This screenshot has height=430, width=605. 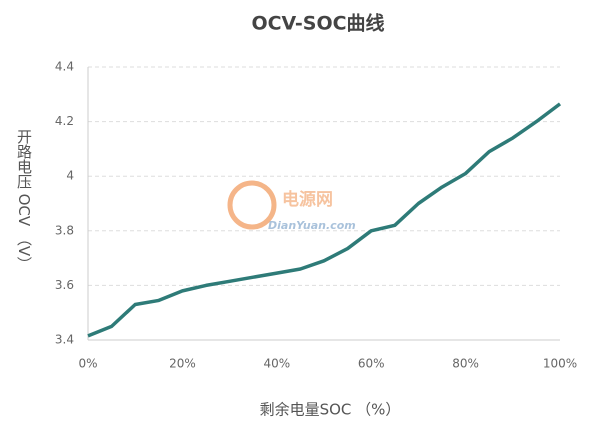 I want to click on watermark-text: 电源网, so click(x=307, y=199).